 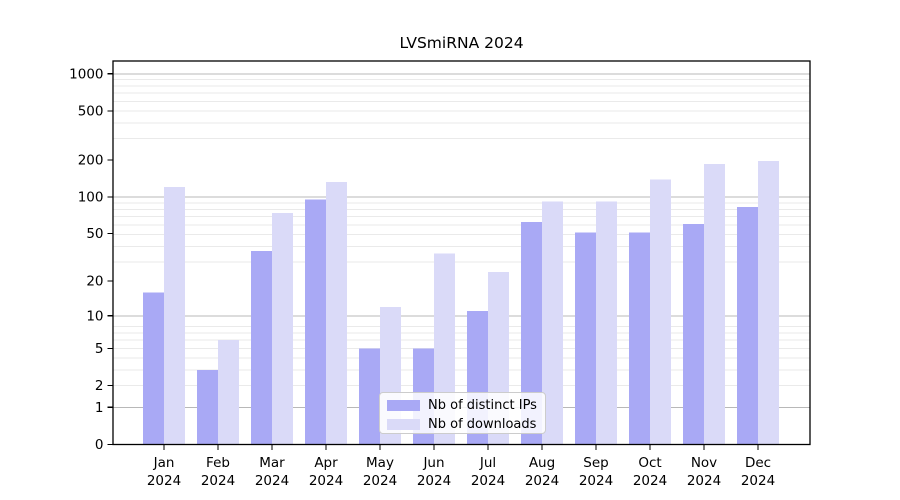 I want to click on x-tick-label-jun: Jun 2024, so click(x=434, y=472).